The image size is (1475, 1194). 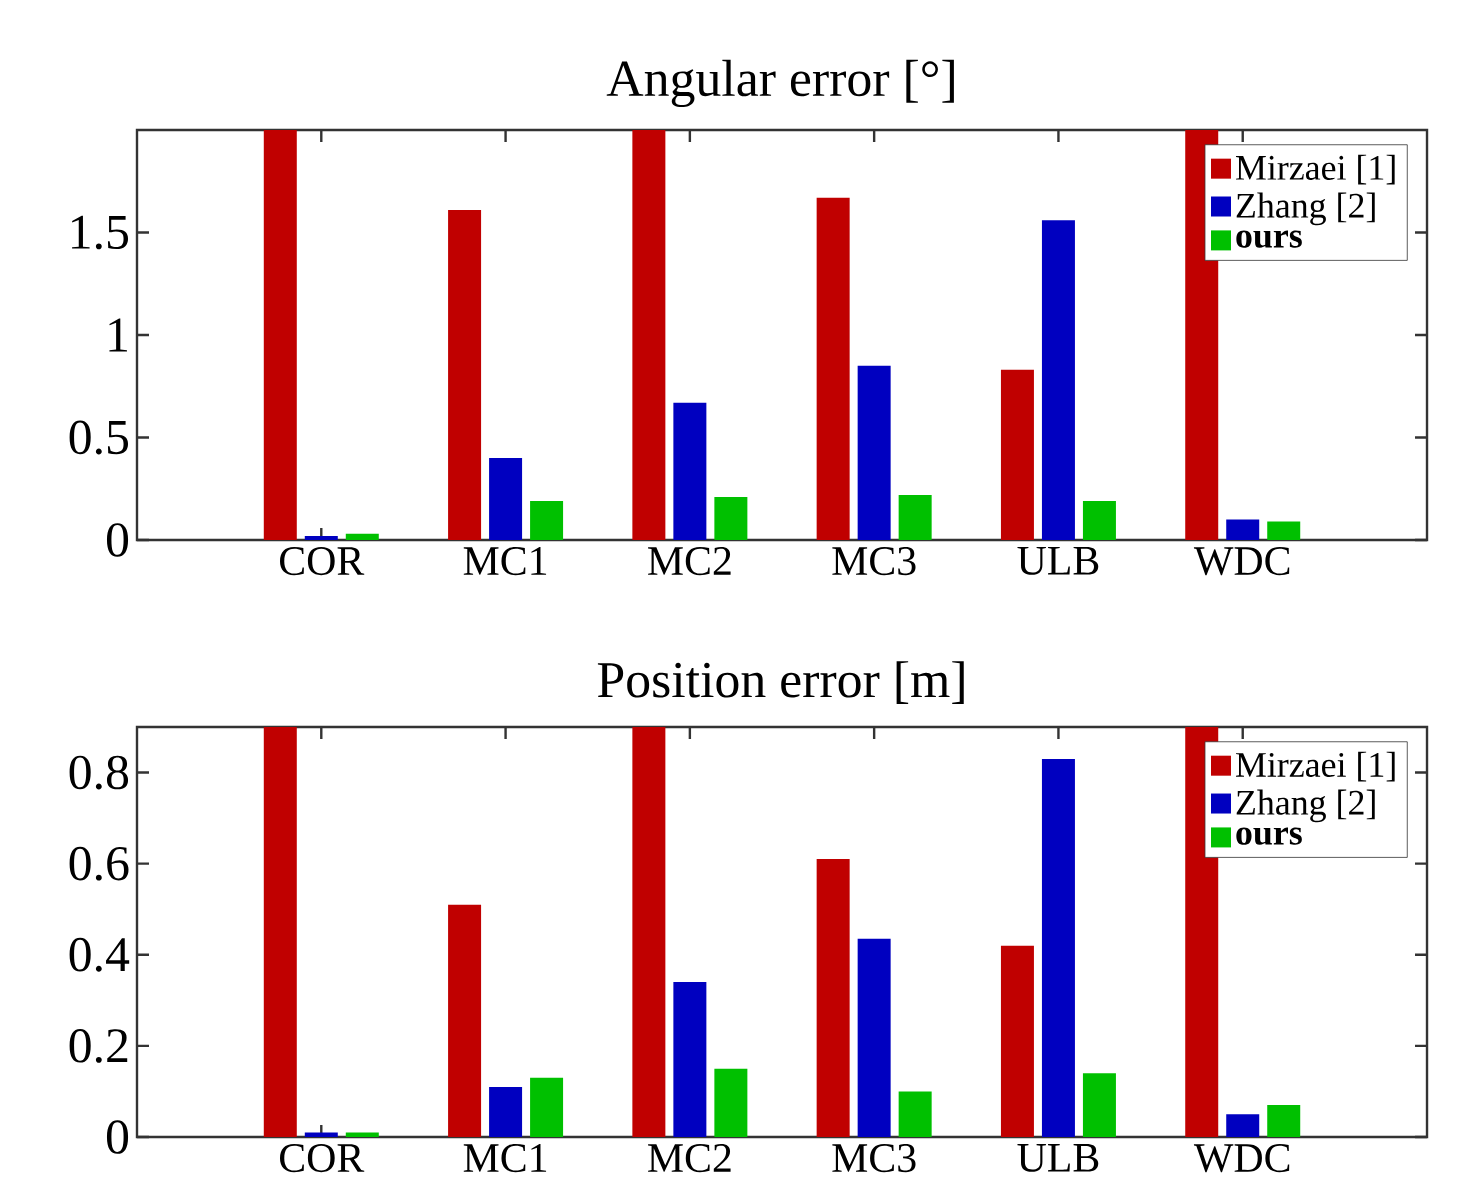 I want to click on y-tick-label: 0.6, so click(x=99, y=863).